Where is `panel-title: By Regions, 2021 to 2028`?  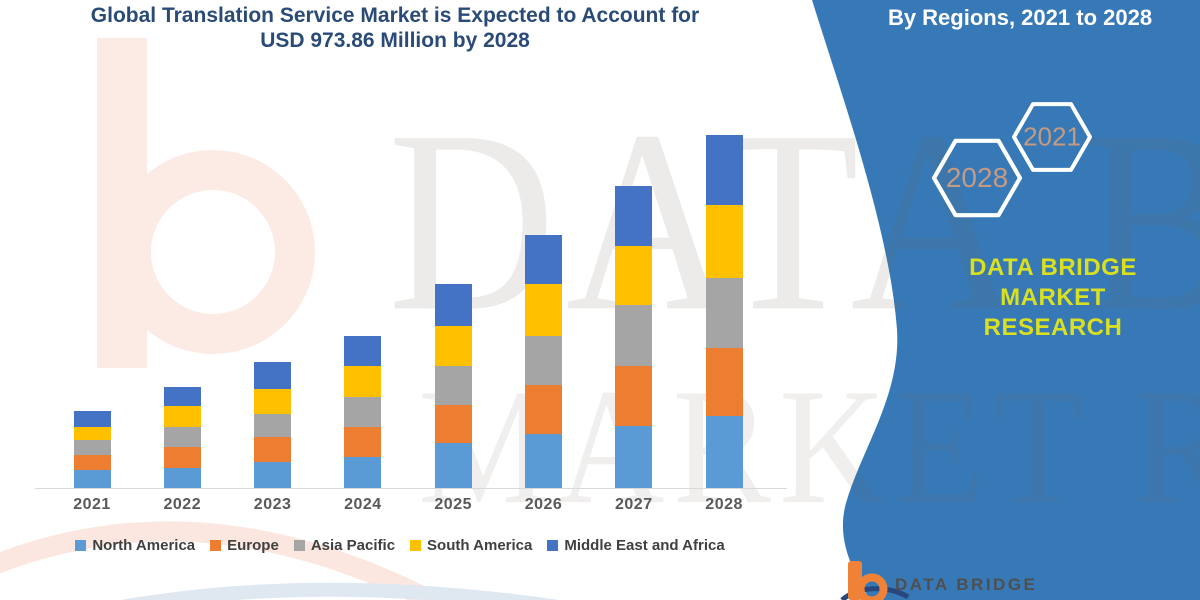
panel-title: By Regions, 2021 to 2028 is located at coordinates (1020, 17).